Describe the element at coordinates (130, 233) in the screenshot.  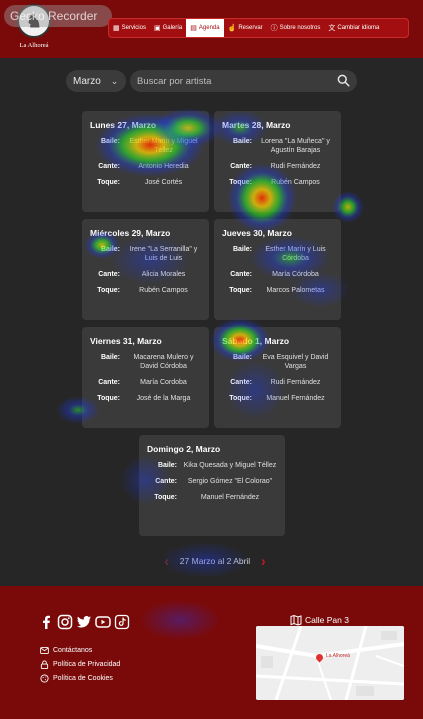
I see `day-title: Miércoles 29, Marzo` at that location.